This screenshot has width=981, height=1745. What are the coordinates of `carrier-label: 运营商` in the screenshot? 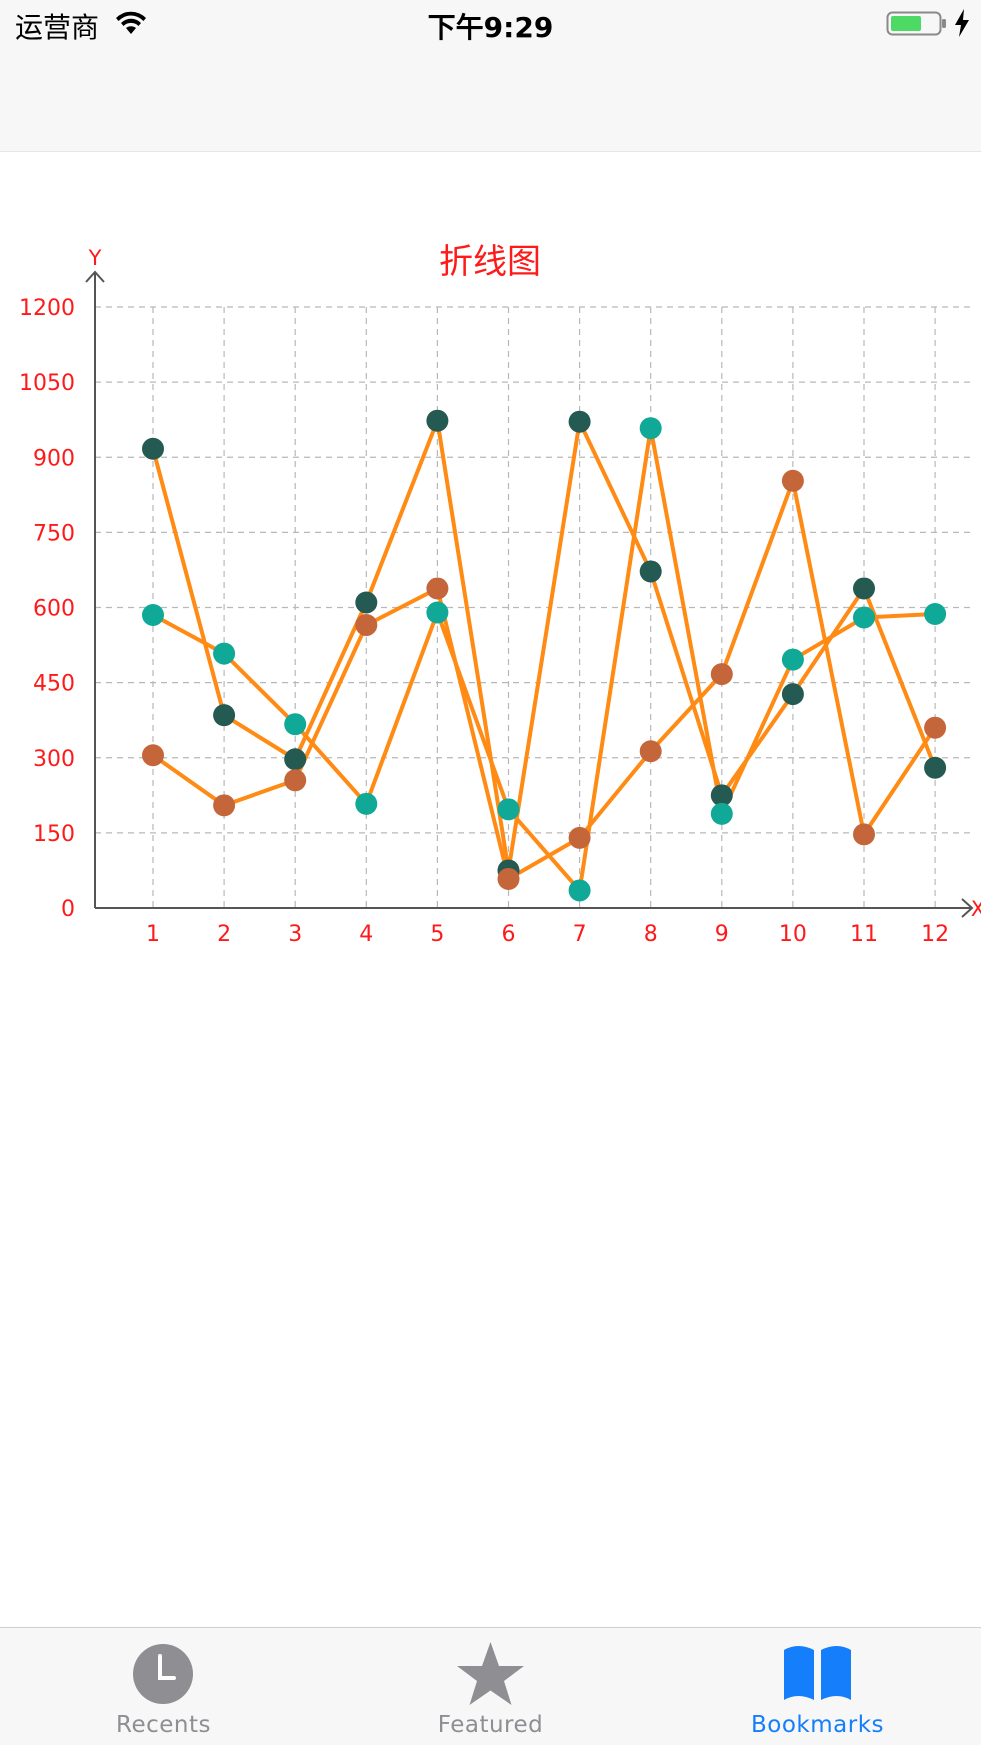 It's located at (57, 27).